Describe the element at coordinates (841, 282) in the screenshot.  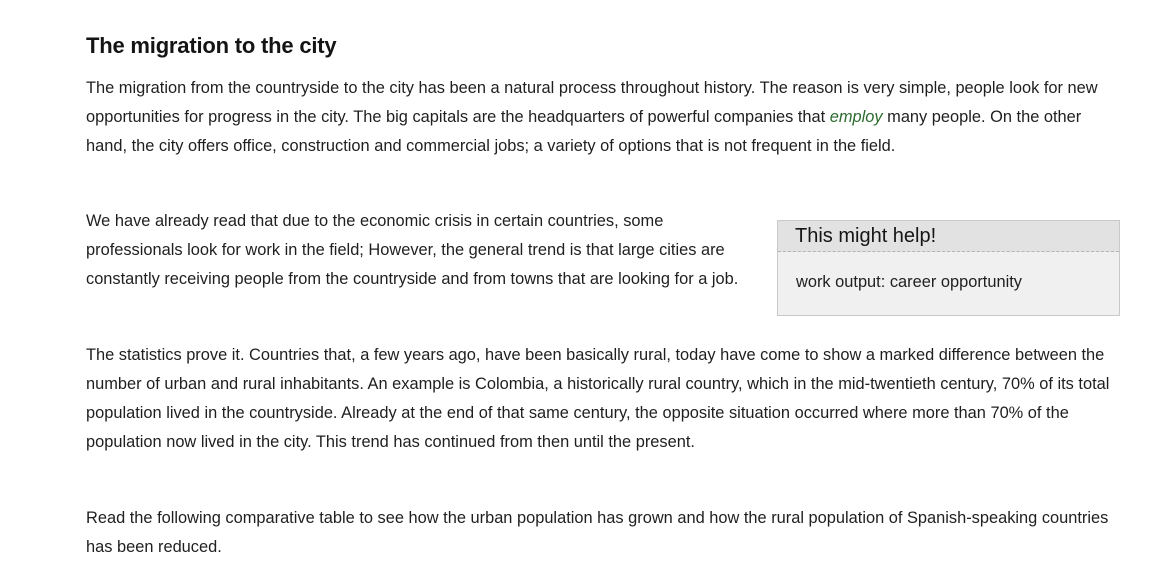
I see `help-box-term: work output:` at that location.